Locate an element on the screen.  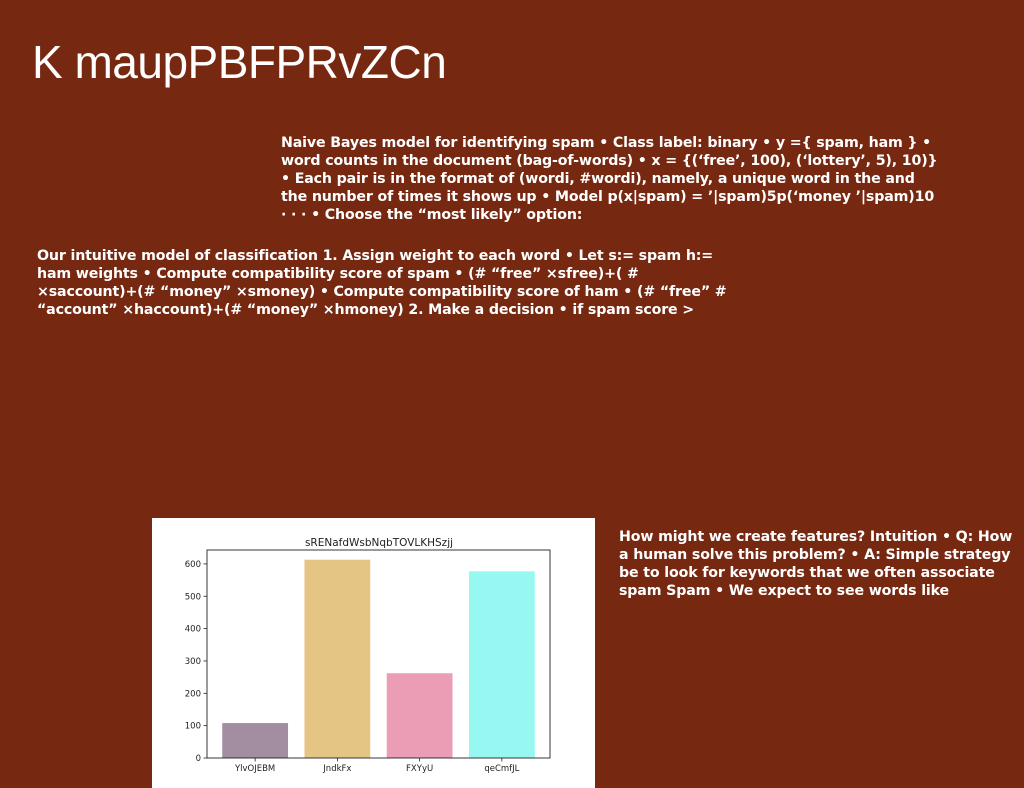
y-tick-label: 200 is located at coordinates (193, 694).